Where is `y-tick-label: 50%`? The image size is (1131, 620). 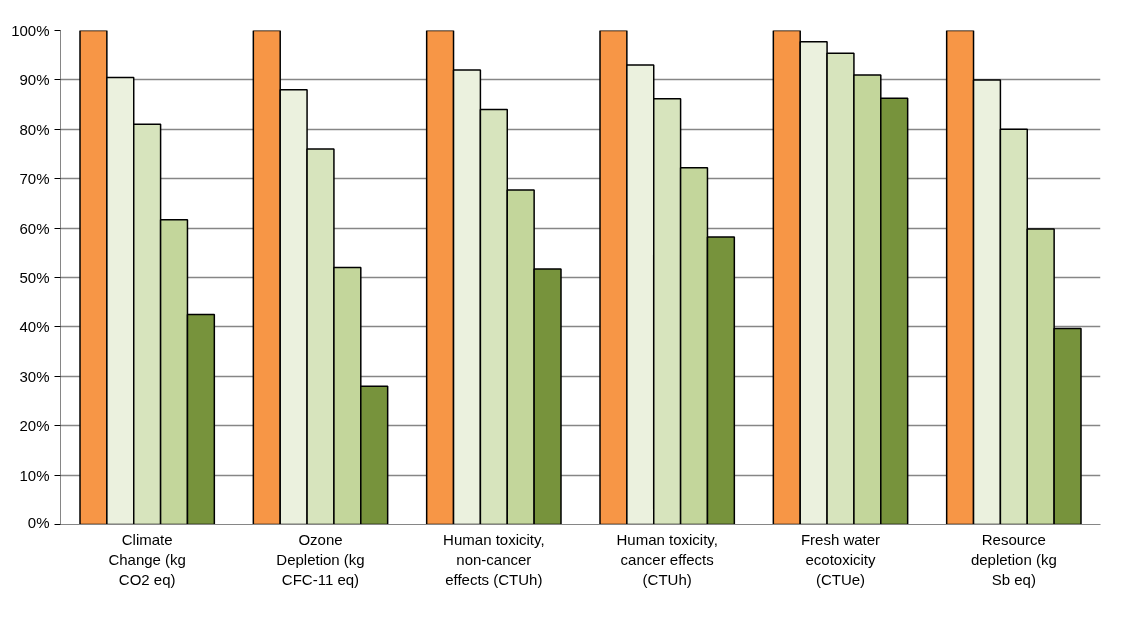
y-tick-label: 50% is located at coordinates (34, 277).